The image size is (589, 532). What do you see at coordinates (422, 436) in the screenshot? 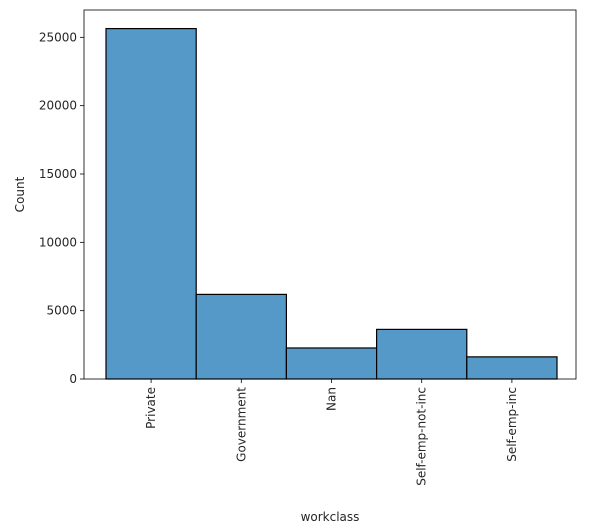
I see `x-tick-label: Self-emp-not-inc` at bounding box center [422, 436].